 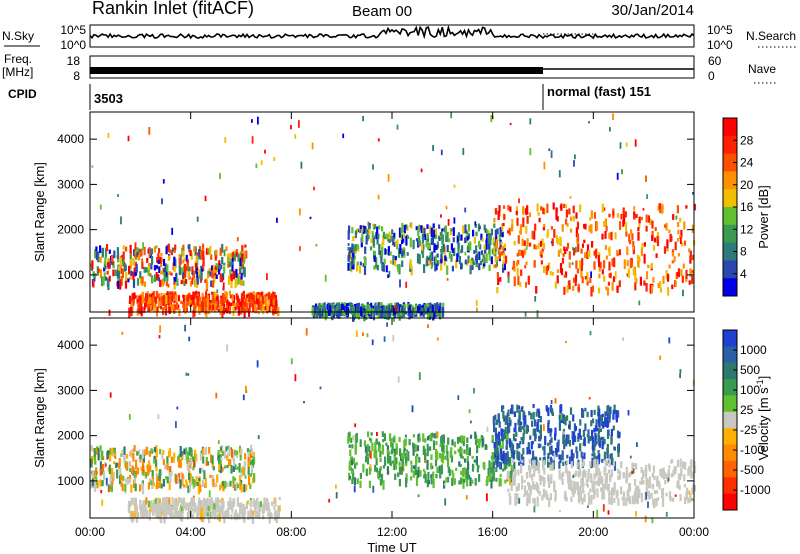 I want to click on velocity-scale-title: Velocity, so click(x=763, y=437).